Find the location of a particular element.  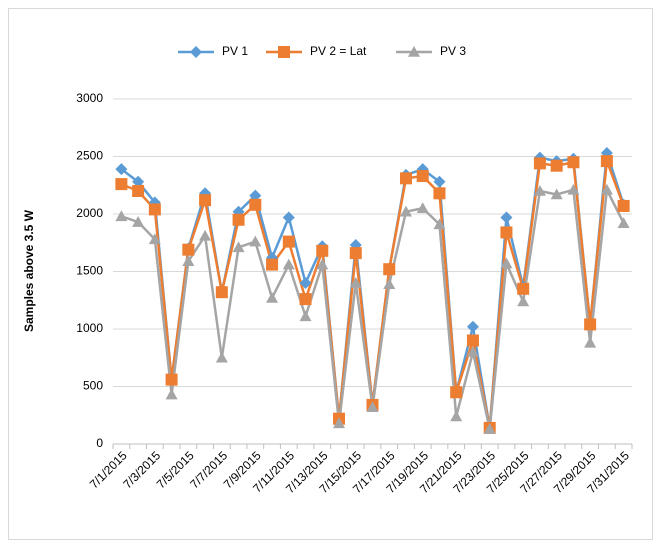

y-tick-label: 3000 is located at coordinates (89, 98).